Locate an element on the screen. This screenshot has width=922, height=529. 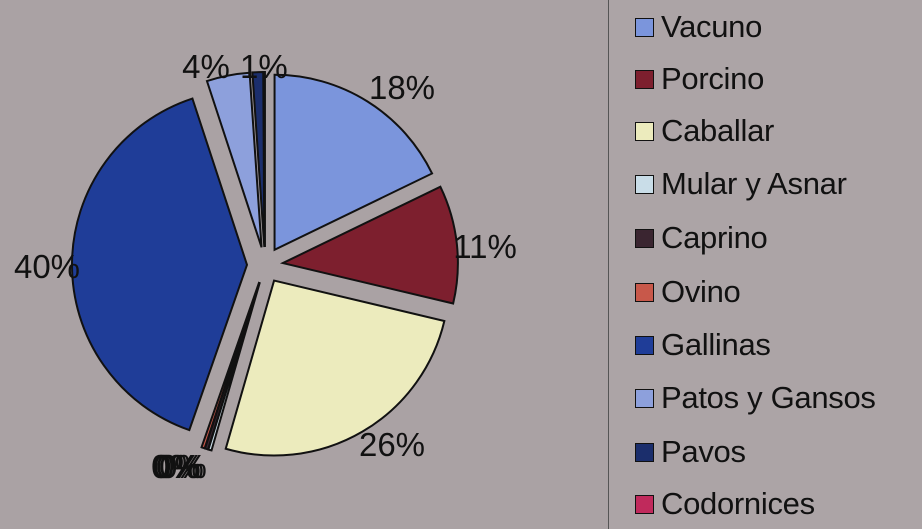
slice-label-ovino: 0% is located at coordinates (183, 466).